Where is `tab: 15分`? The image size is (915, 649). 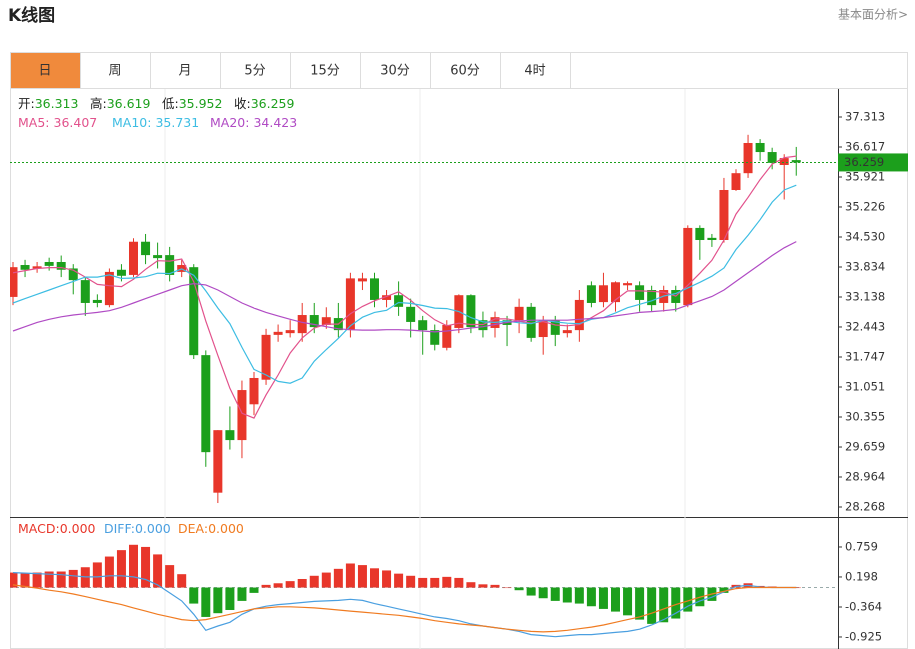
tab: 15分 is located at coordinates (325, 70).